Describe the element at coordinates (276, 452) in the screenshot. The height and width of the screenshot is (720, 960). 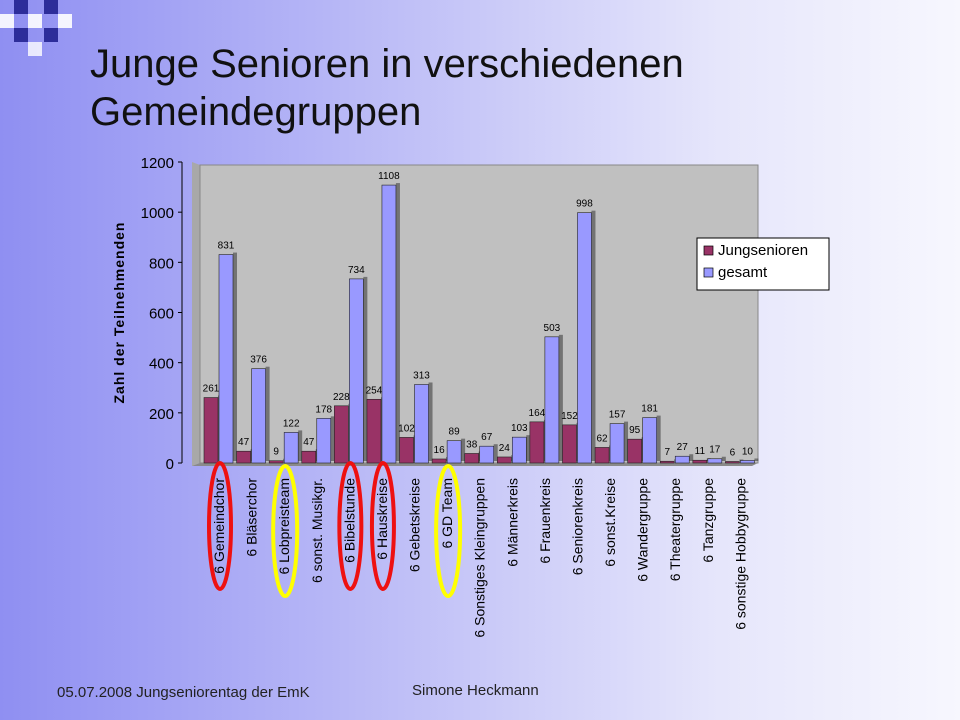
I see `data-label-jungsenioren: 9` at that location.